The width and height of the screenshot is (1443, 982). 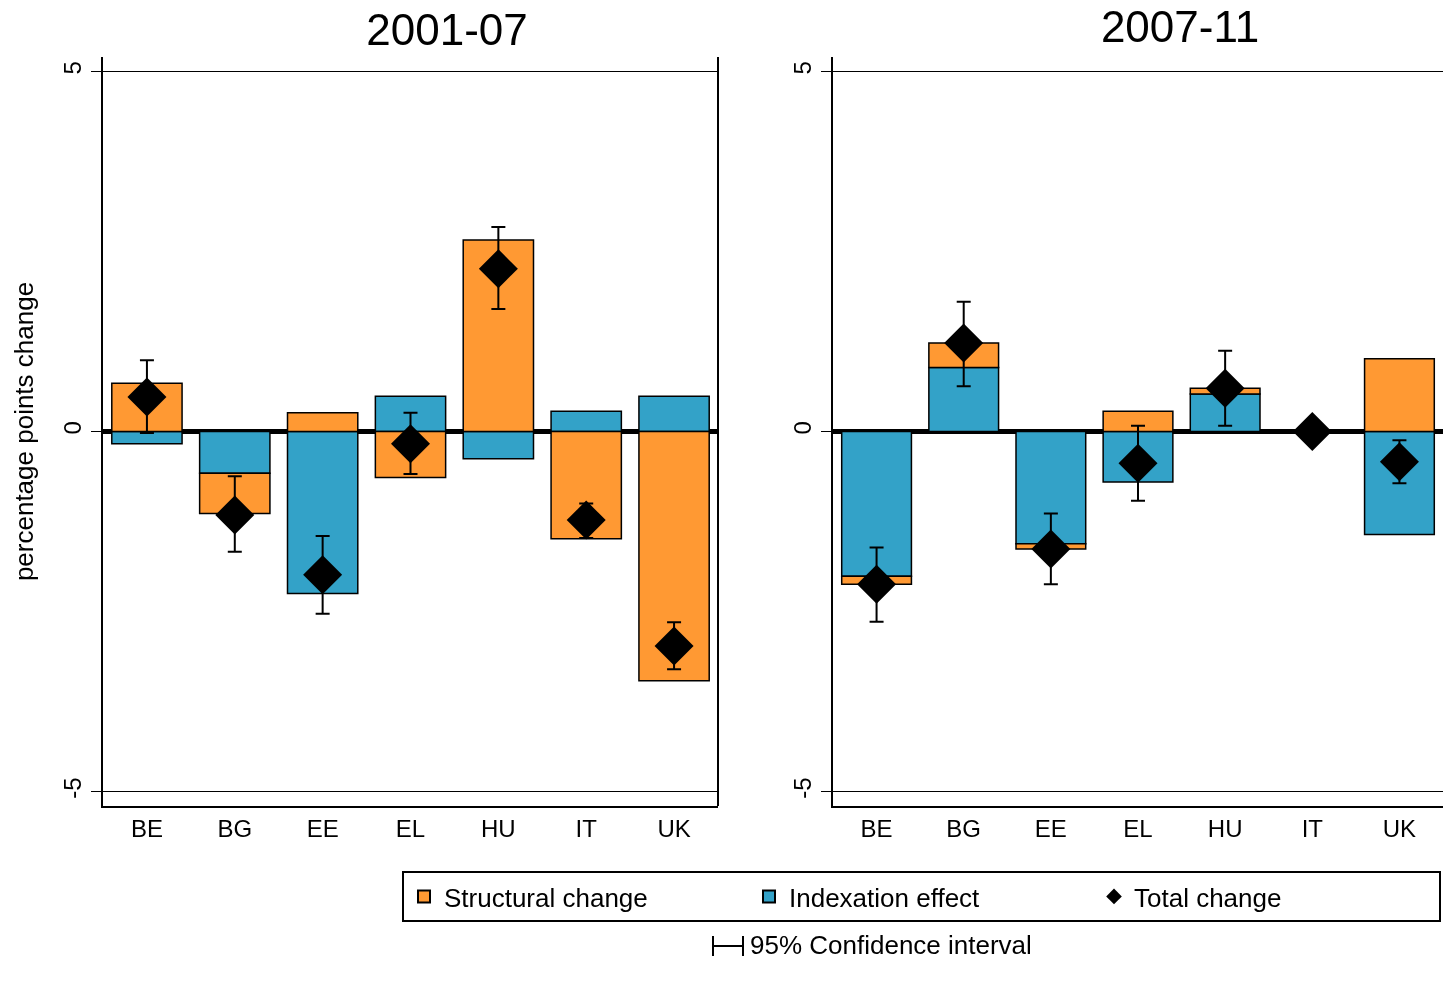 I want to click on legend-label: Structural change, so click(x=546, y=897).